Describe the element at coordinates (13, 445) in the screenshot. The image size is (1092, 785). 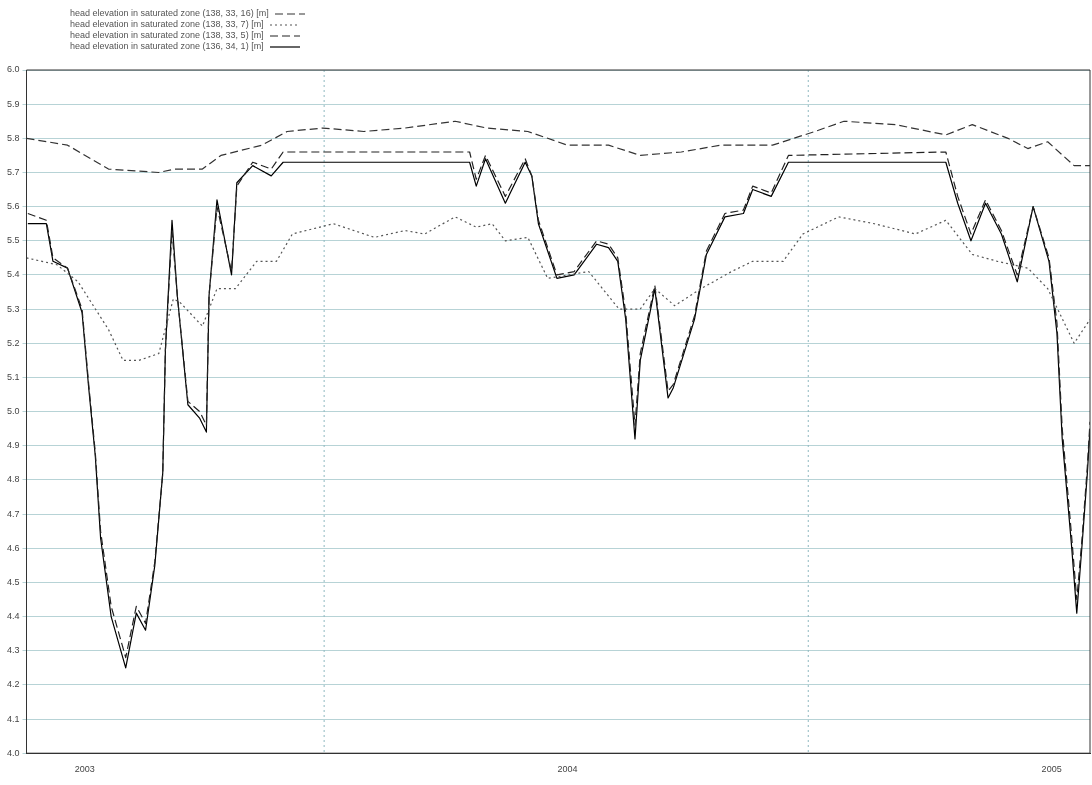
I see `y-tick-label: 4.9` at that location.